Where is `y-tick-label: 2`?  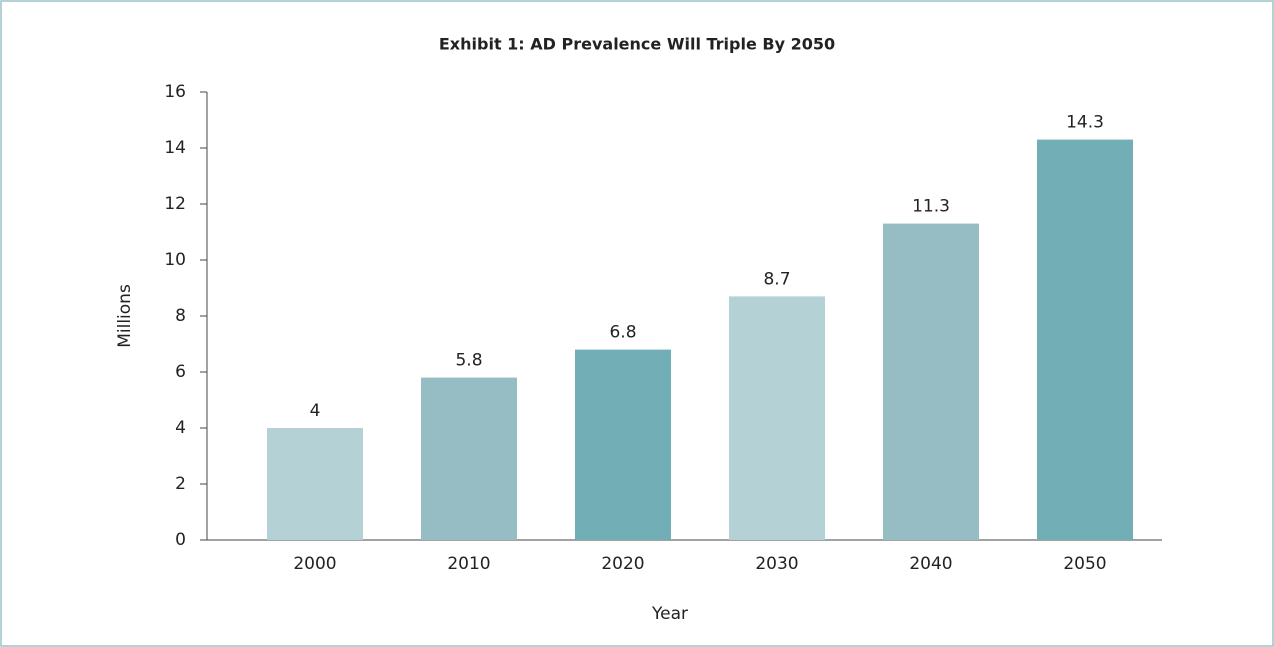
y-tick-label: 2 is located at coordinates (180, 484).